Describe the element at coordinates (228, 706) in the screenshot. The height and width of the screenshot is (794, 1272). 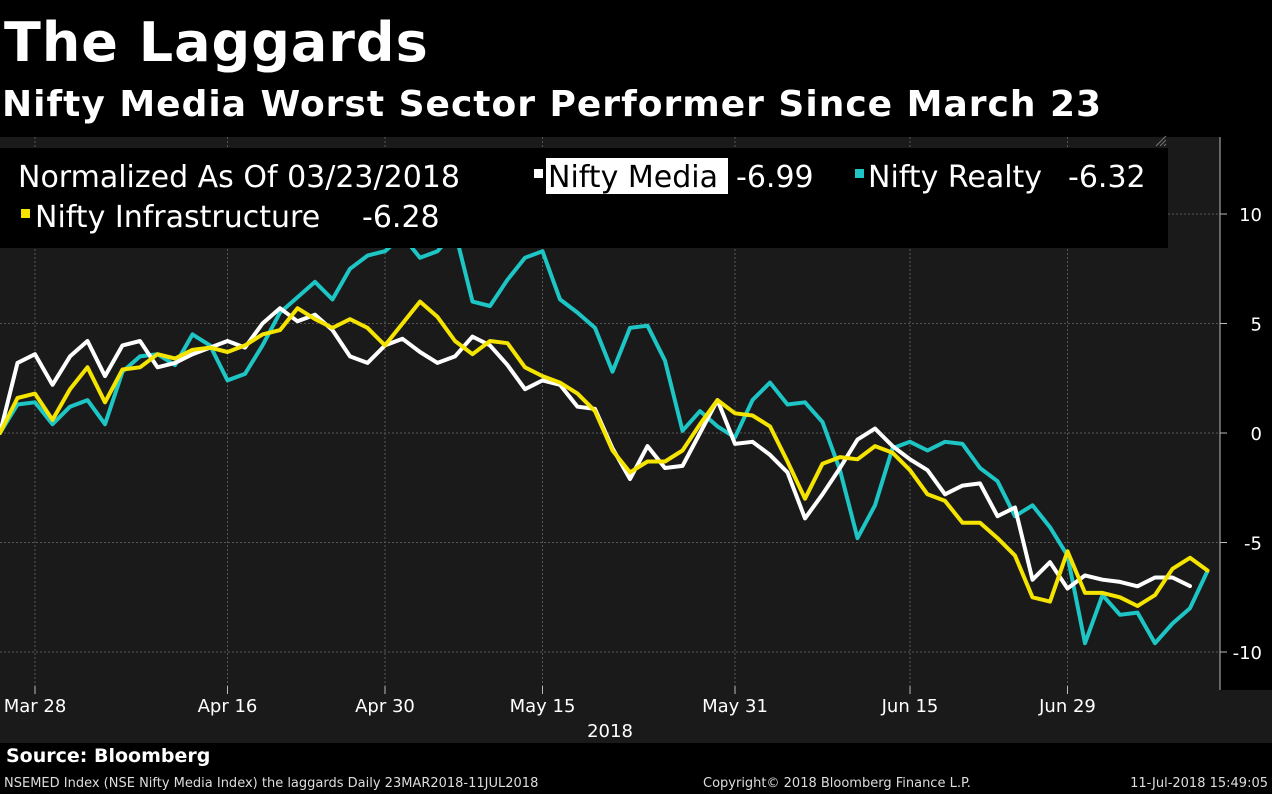
I see `x-tick-label: Apr 16` at that location.